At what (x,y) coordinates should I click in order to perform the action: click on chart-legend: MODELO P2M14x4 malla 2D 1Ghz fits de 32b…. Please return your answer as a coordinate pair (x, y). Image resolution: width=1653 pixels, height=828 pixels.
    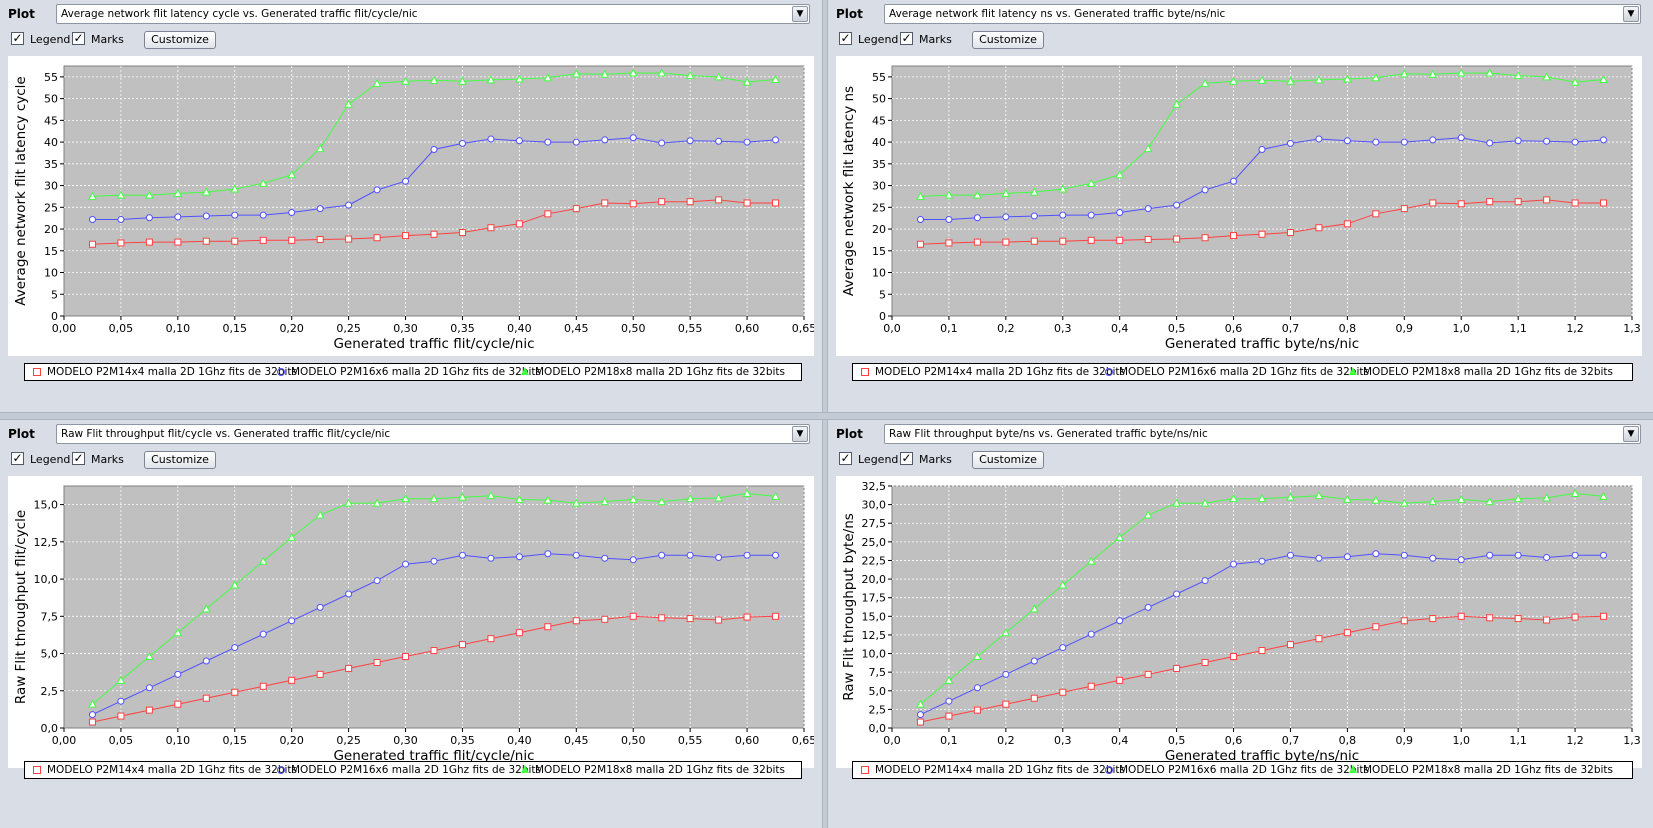
    Looking at the image, I should click on (413, 372).